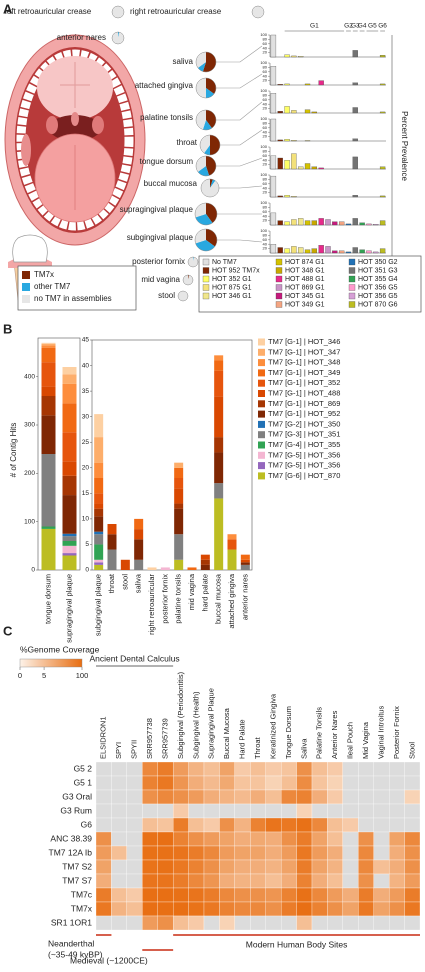  Describe the element at coordinates (178, 599) in the screenshot. I see `x-tick-label: palatine tonsils` at that location.